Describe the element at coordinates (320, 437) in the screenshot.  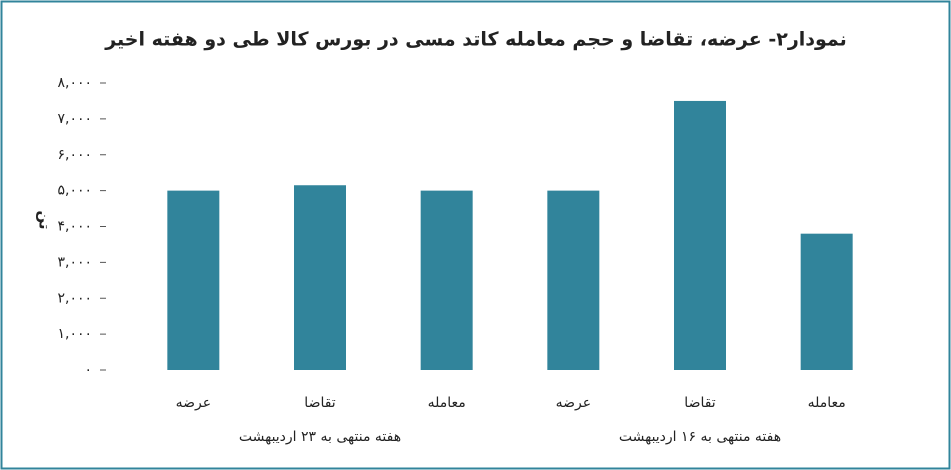
I see `group-label: هفته منتهی به ۲۳ اردیبهشت` at that location.